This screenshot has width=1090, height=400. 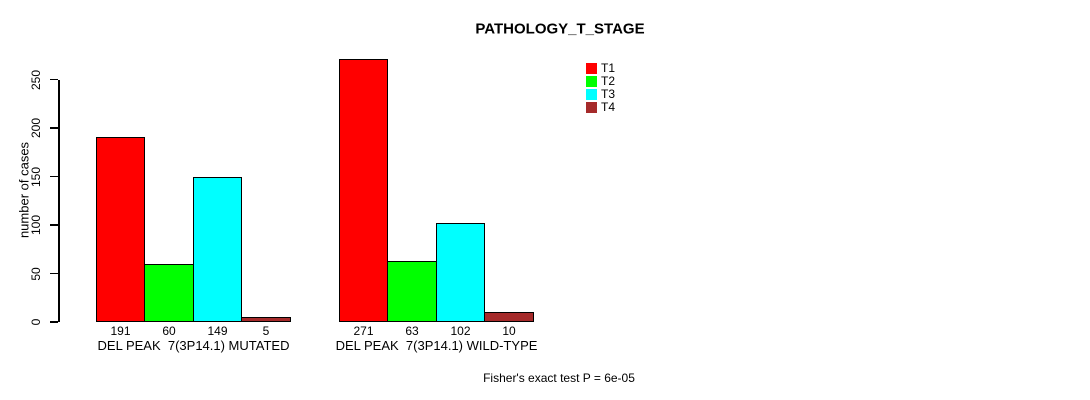 I want to click on legend-item-t3: T3, so click(x=601, y=94).